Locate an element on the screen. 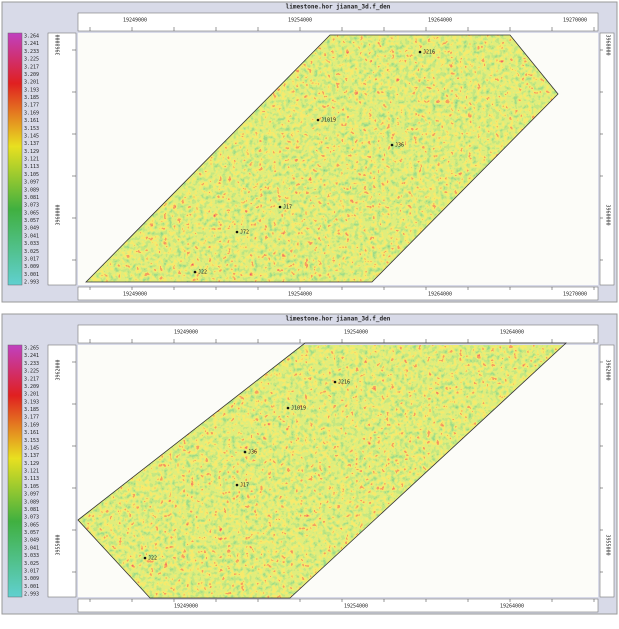 The height and width of the screenshot is (629, 619). top-axis is located at coordinates (338, 22).